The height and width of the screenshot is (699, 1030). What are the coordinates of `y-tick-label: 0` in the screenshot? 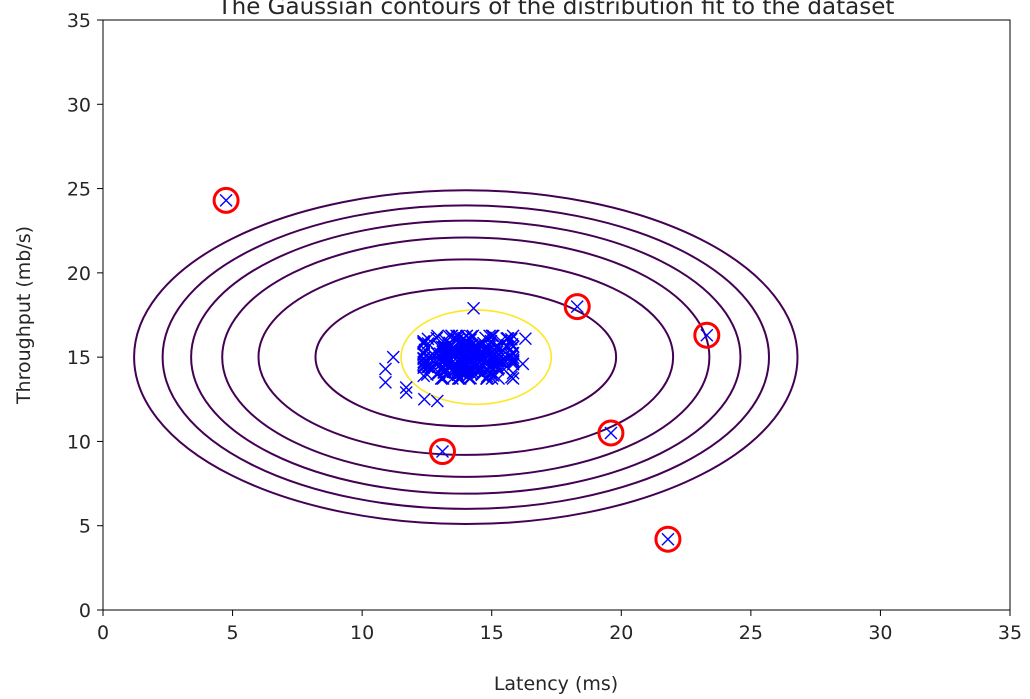 It's located at (85, 611).